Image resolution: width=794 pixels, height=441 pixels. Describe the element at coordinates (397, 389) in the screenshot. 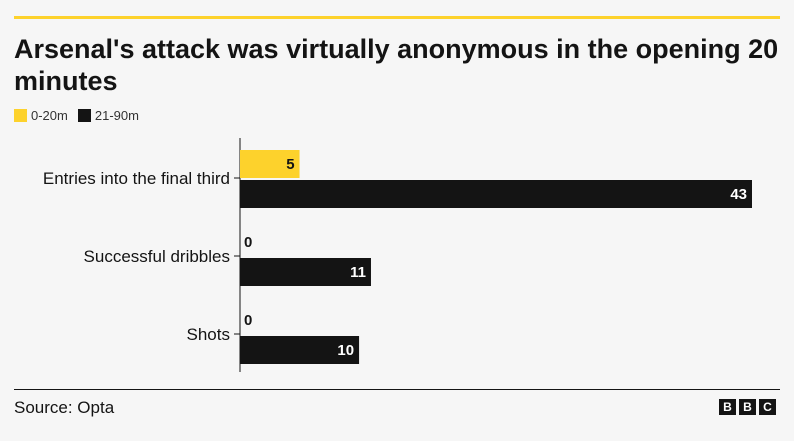

I see `bottom-rule` at that location.